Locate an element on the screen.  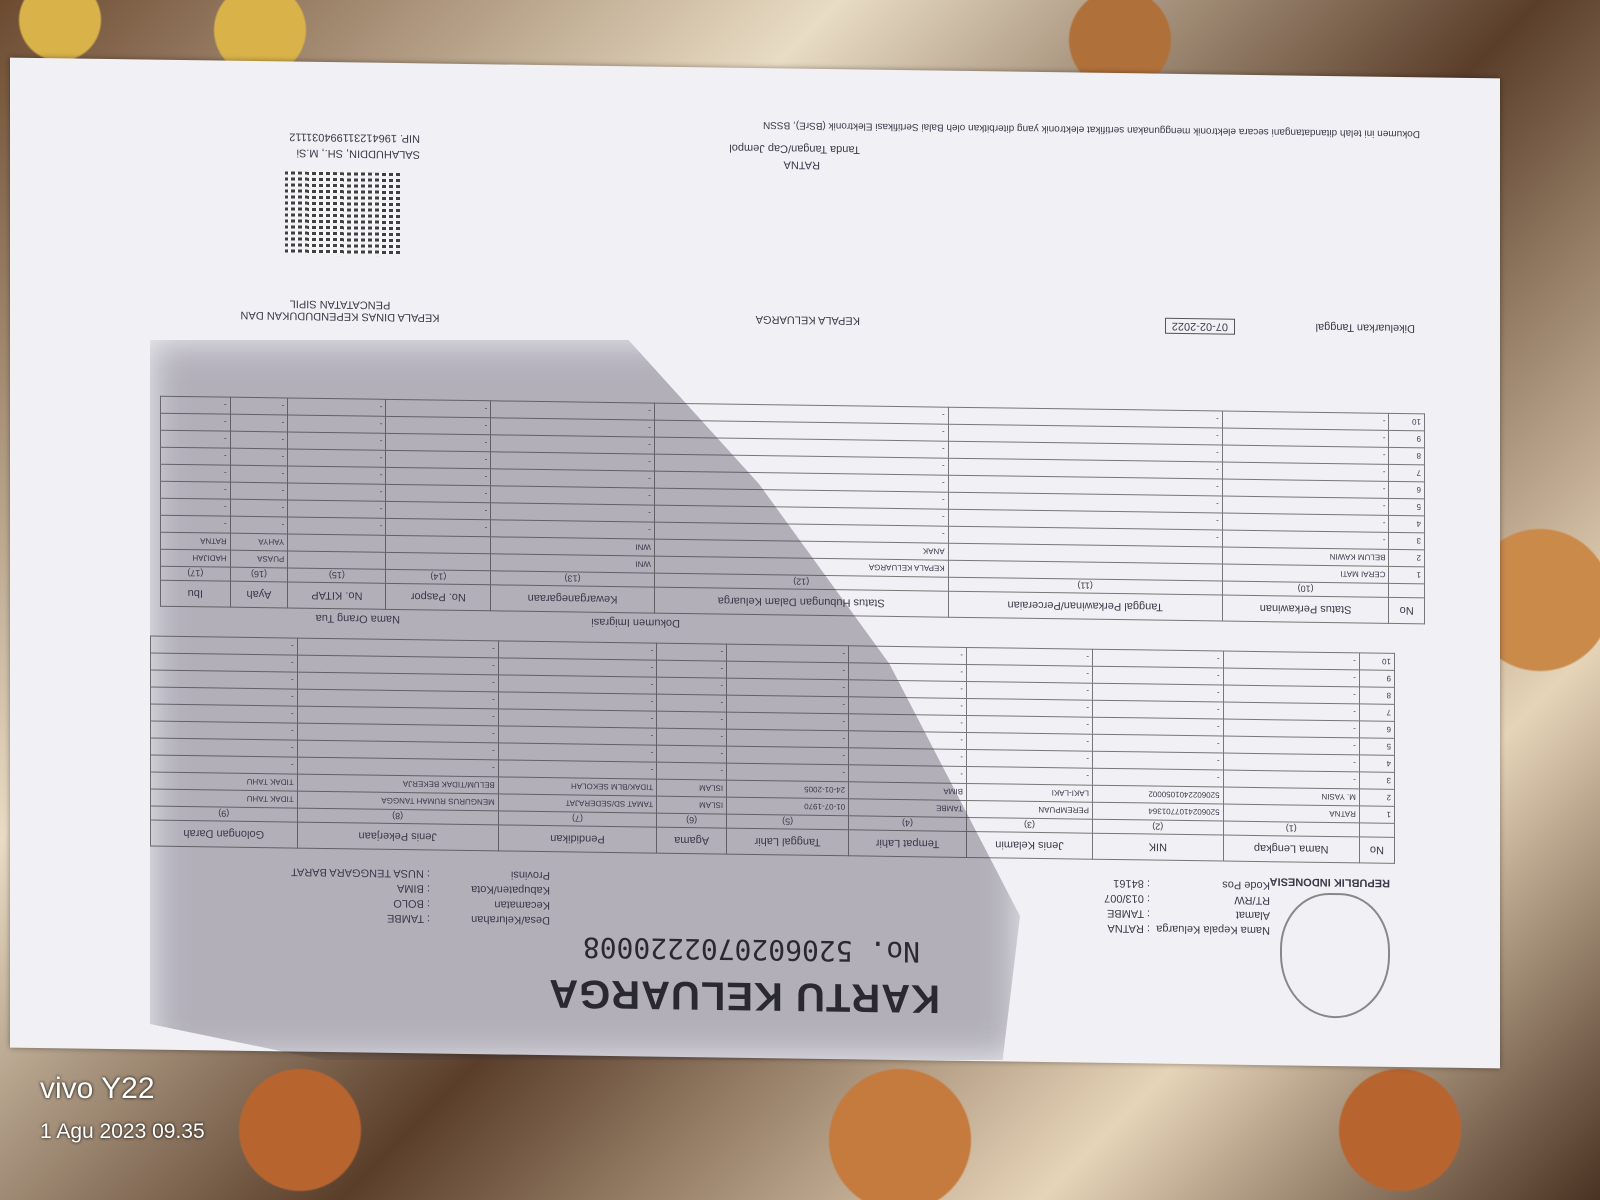
issued-label: Dikeluarkan Tanggal is located at coordinates (1365, 327).